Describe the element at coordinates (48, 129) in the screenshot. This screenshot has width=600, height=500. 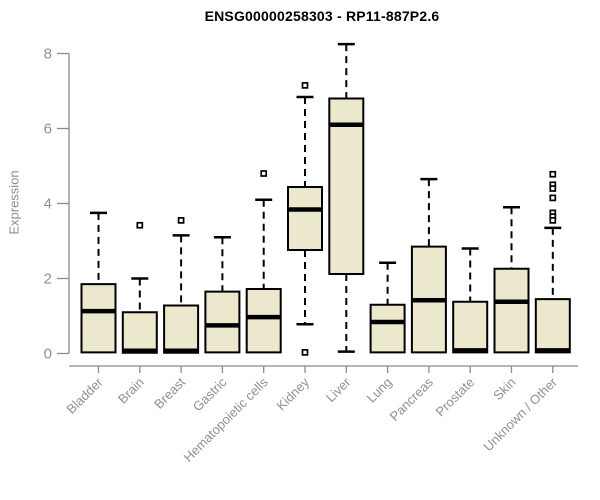
I see `y-tick-label: 6` at that location.